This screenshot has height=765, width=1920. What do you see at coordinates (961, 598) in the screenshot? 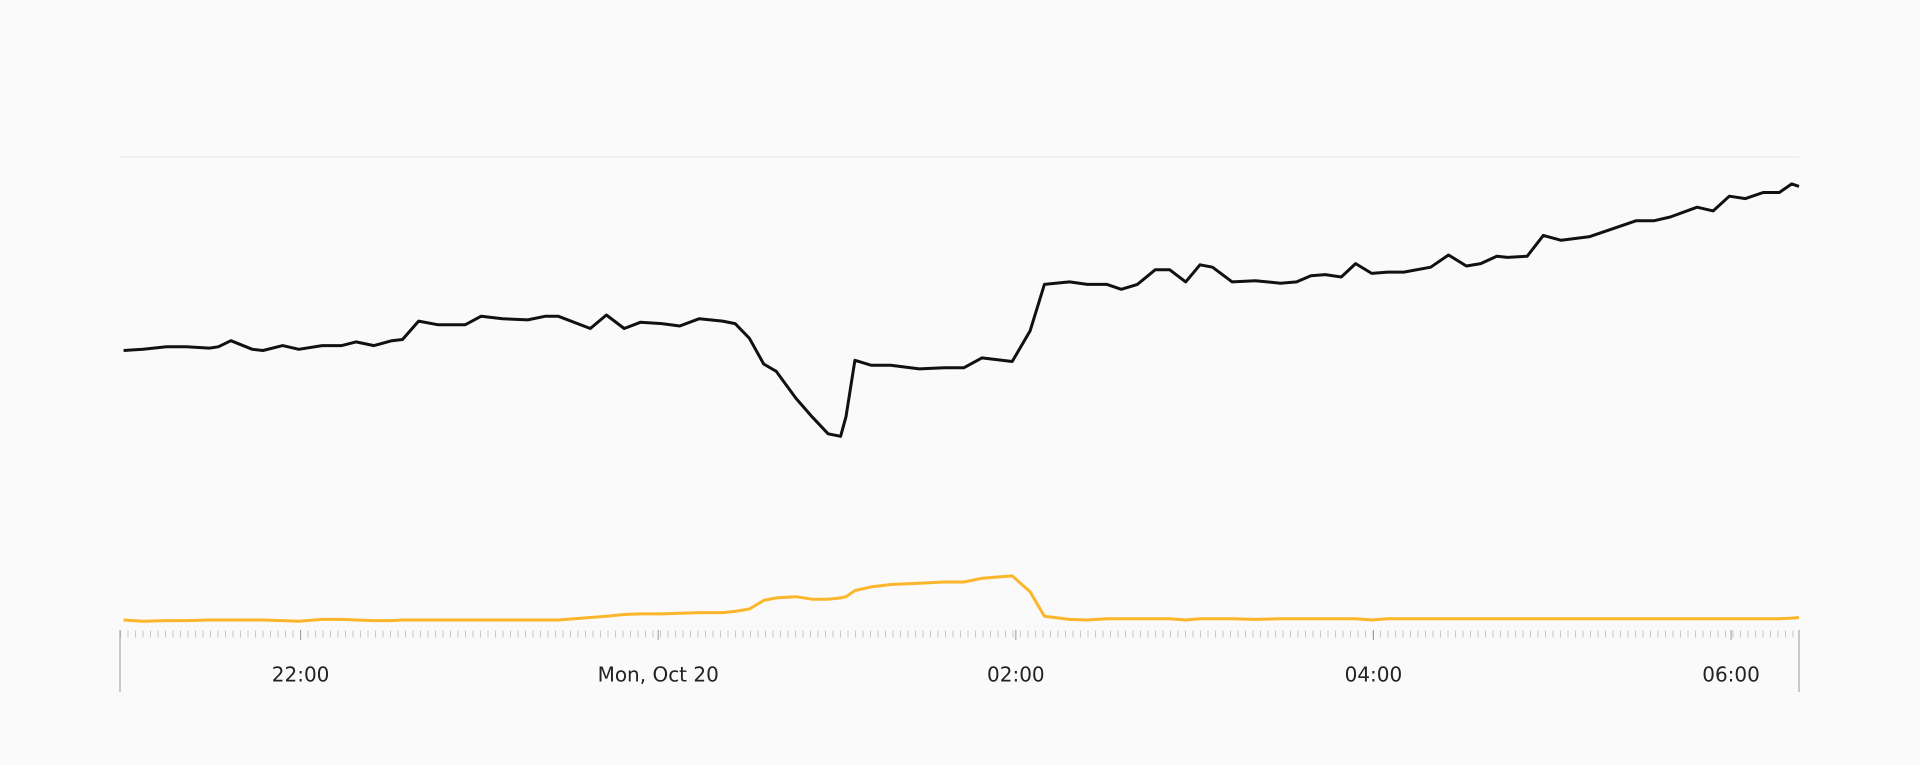
I see `series-line` at bounding box center [961, 598].